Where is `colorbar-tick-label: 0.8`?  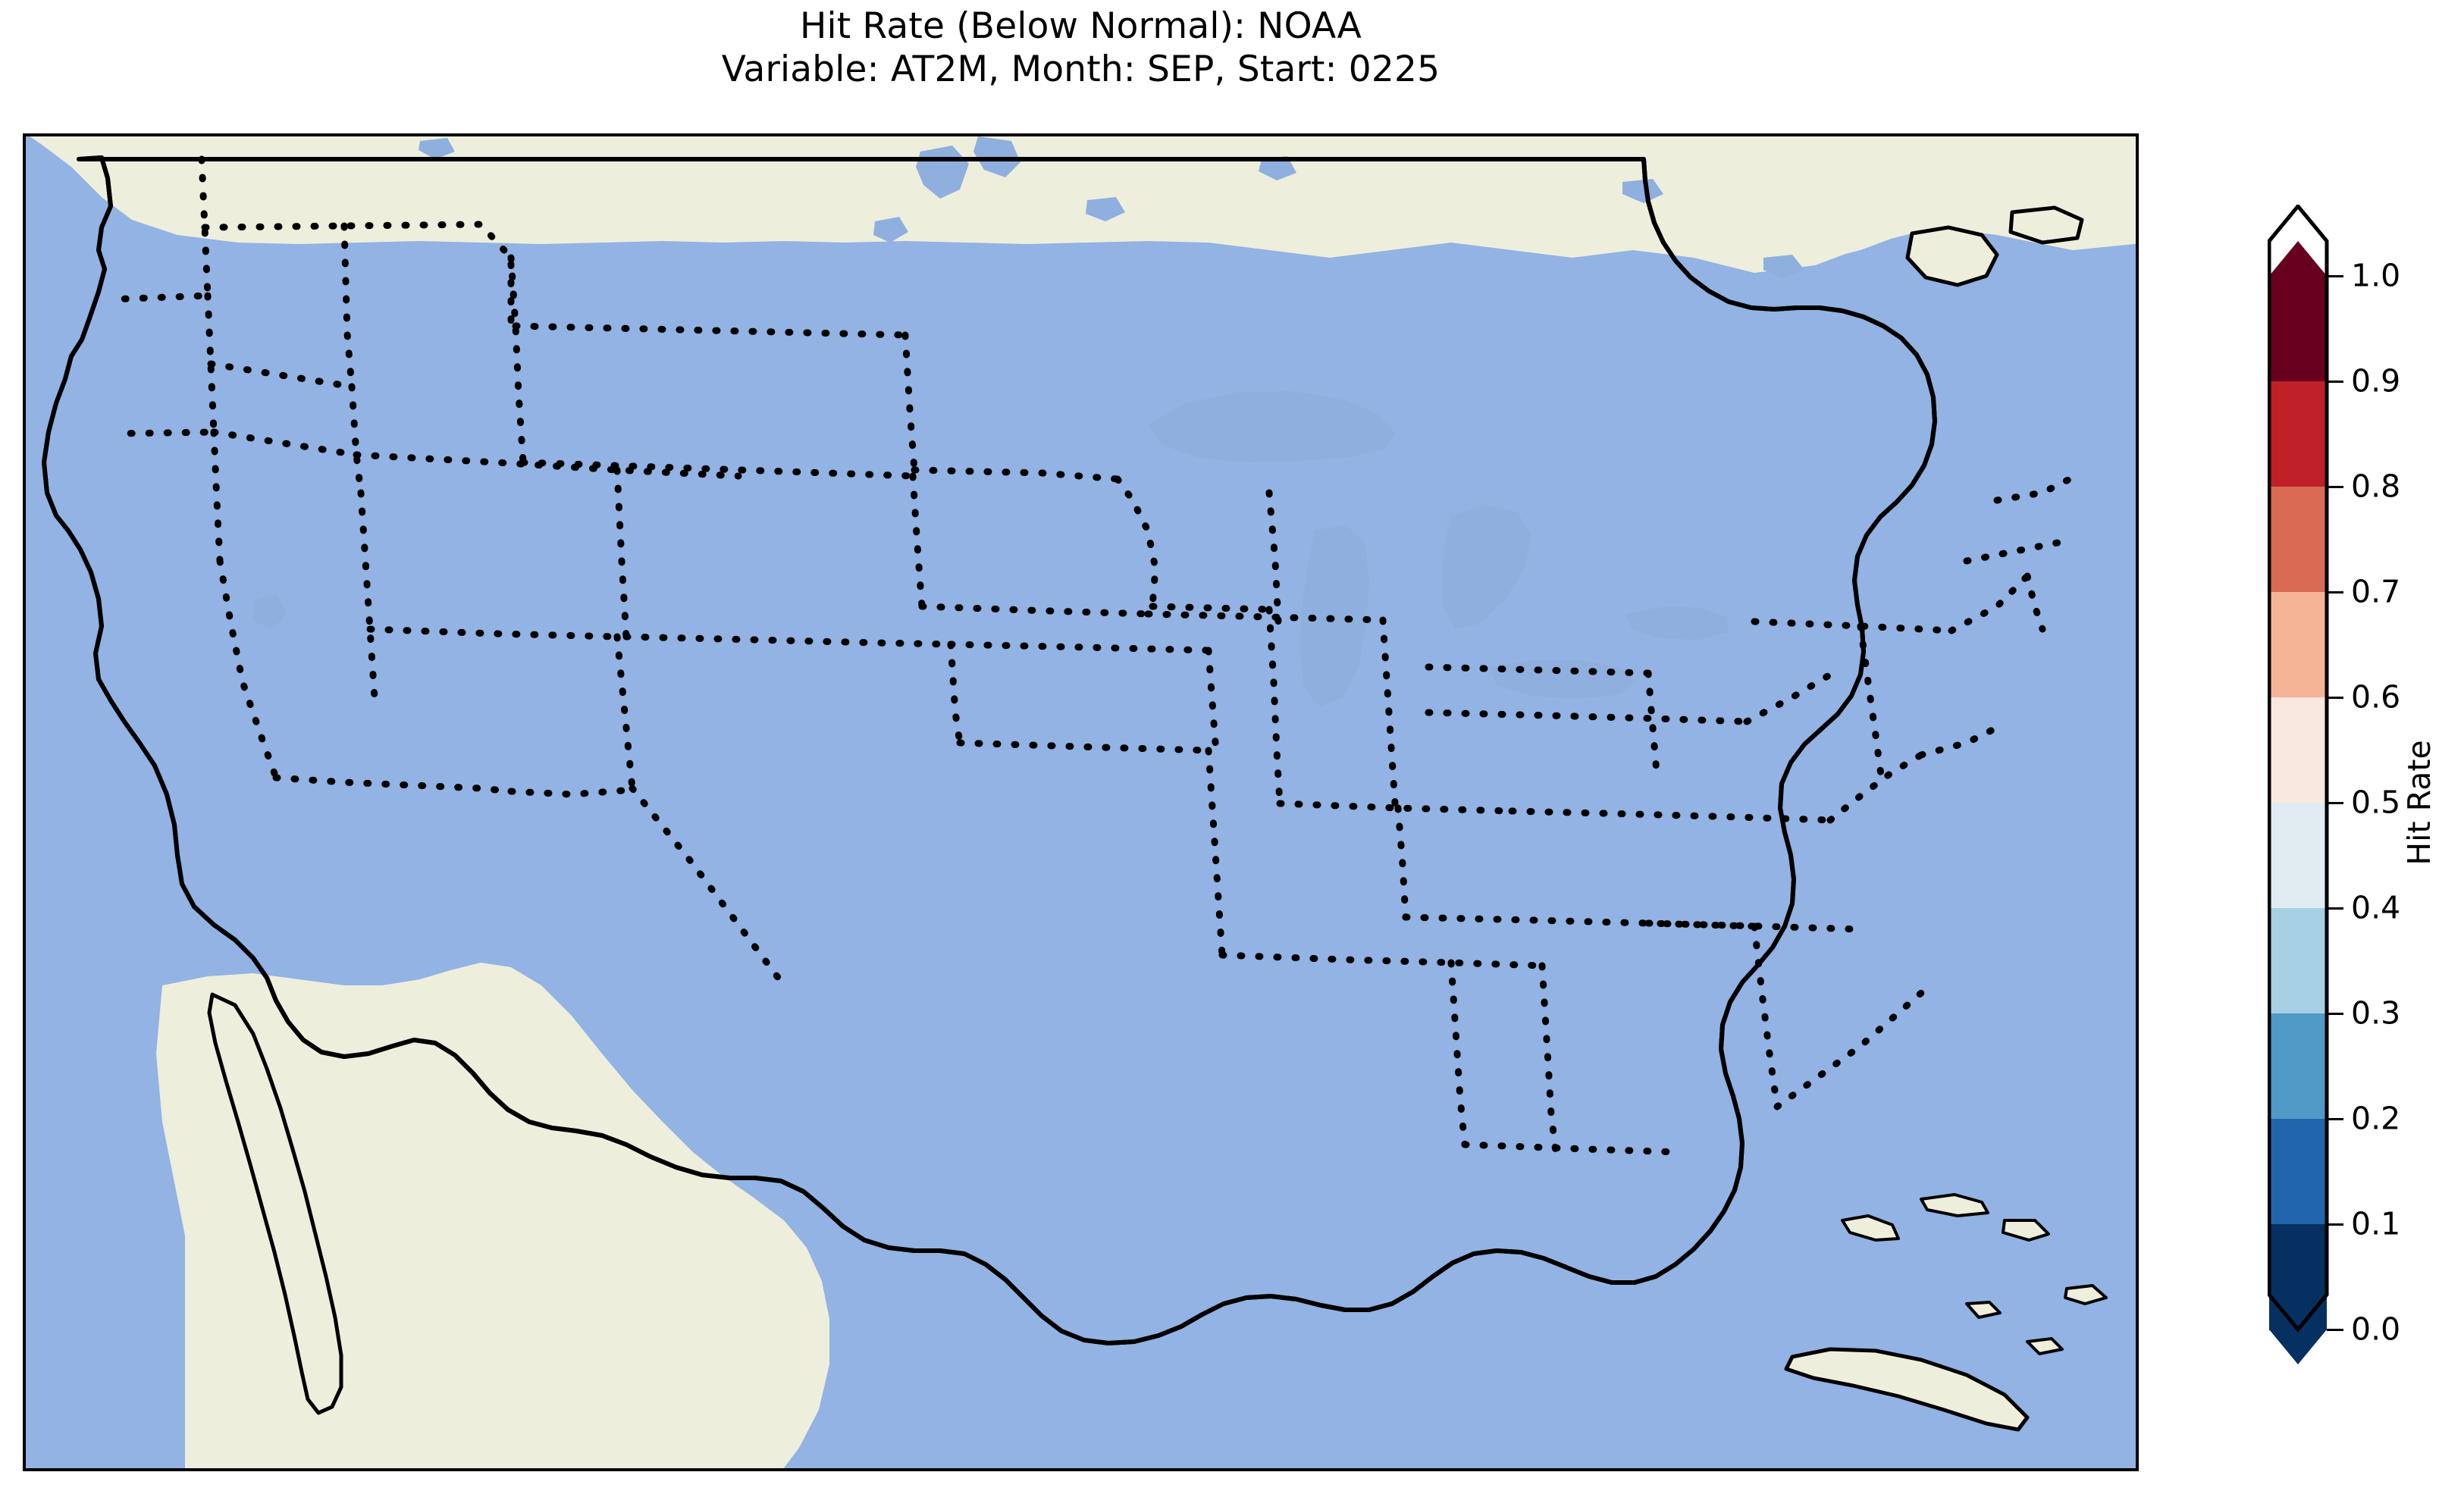 colorbar-tick-label: 0.8 is located at coordinates (2376, 486).